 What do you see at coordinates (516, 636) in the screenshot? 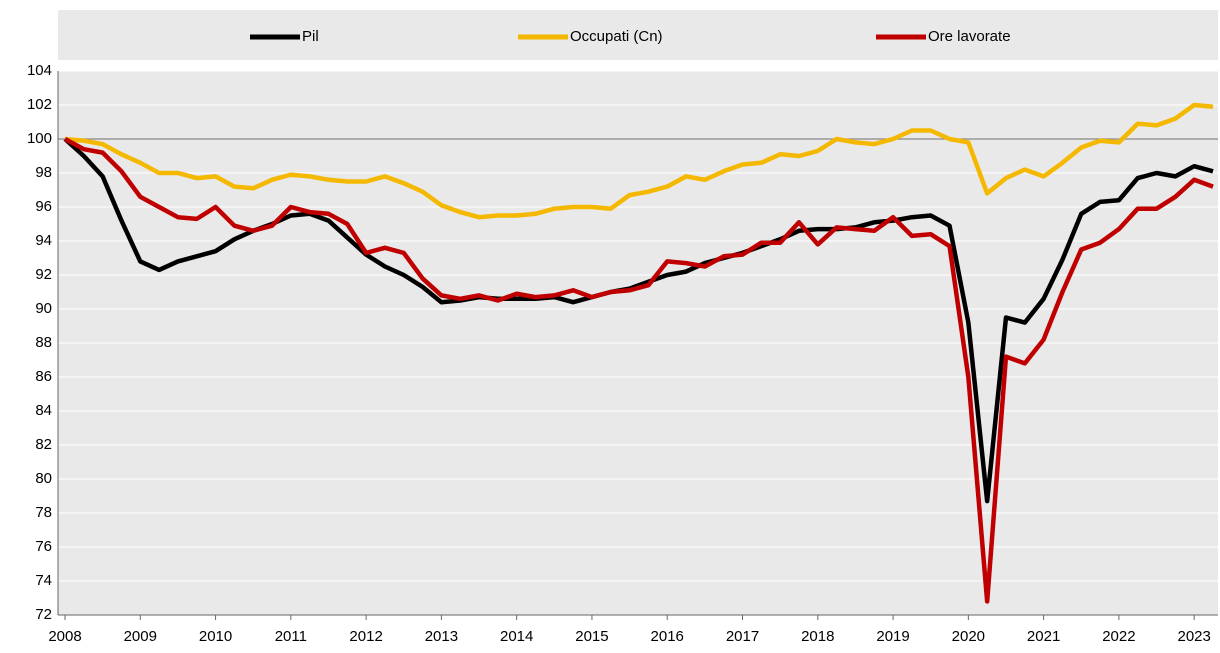
I see `x-tick-label: 2014` at bounding box center [516, 636].